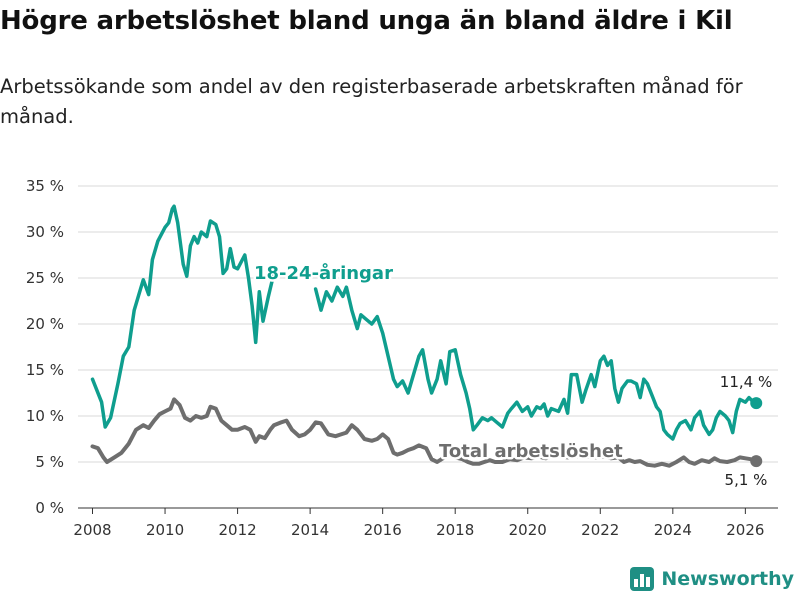 The height and width of the screenshot is (600, 800). I want to click on end-label-young: 11,4 %, so click(746, 382).